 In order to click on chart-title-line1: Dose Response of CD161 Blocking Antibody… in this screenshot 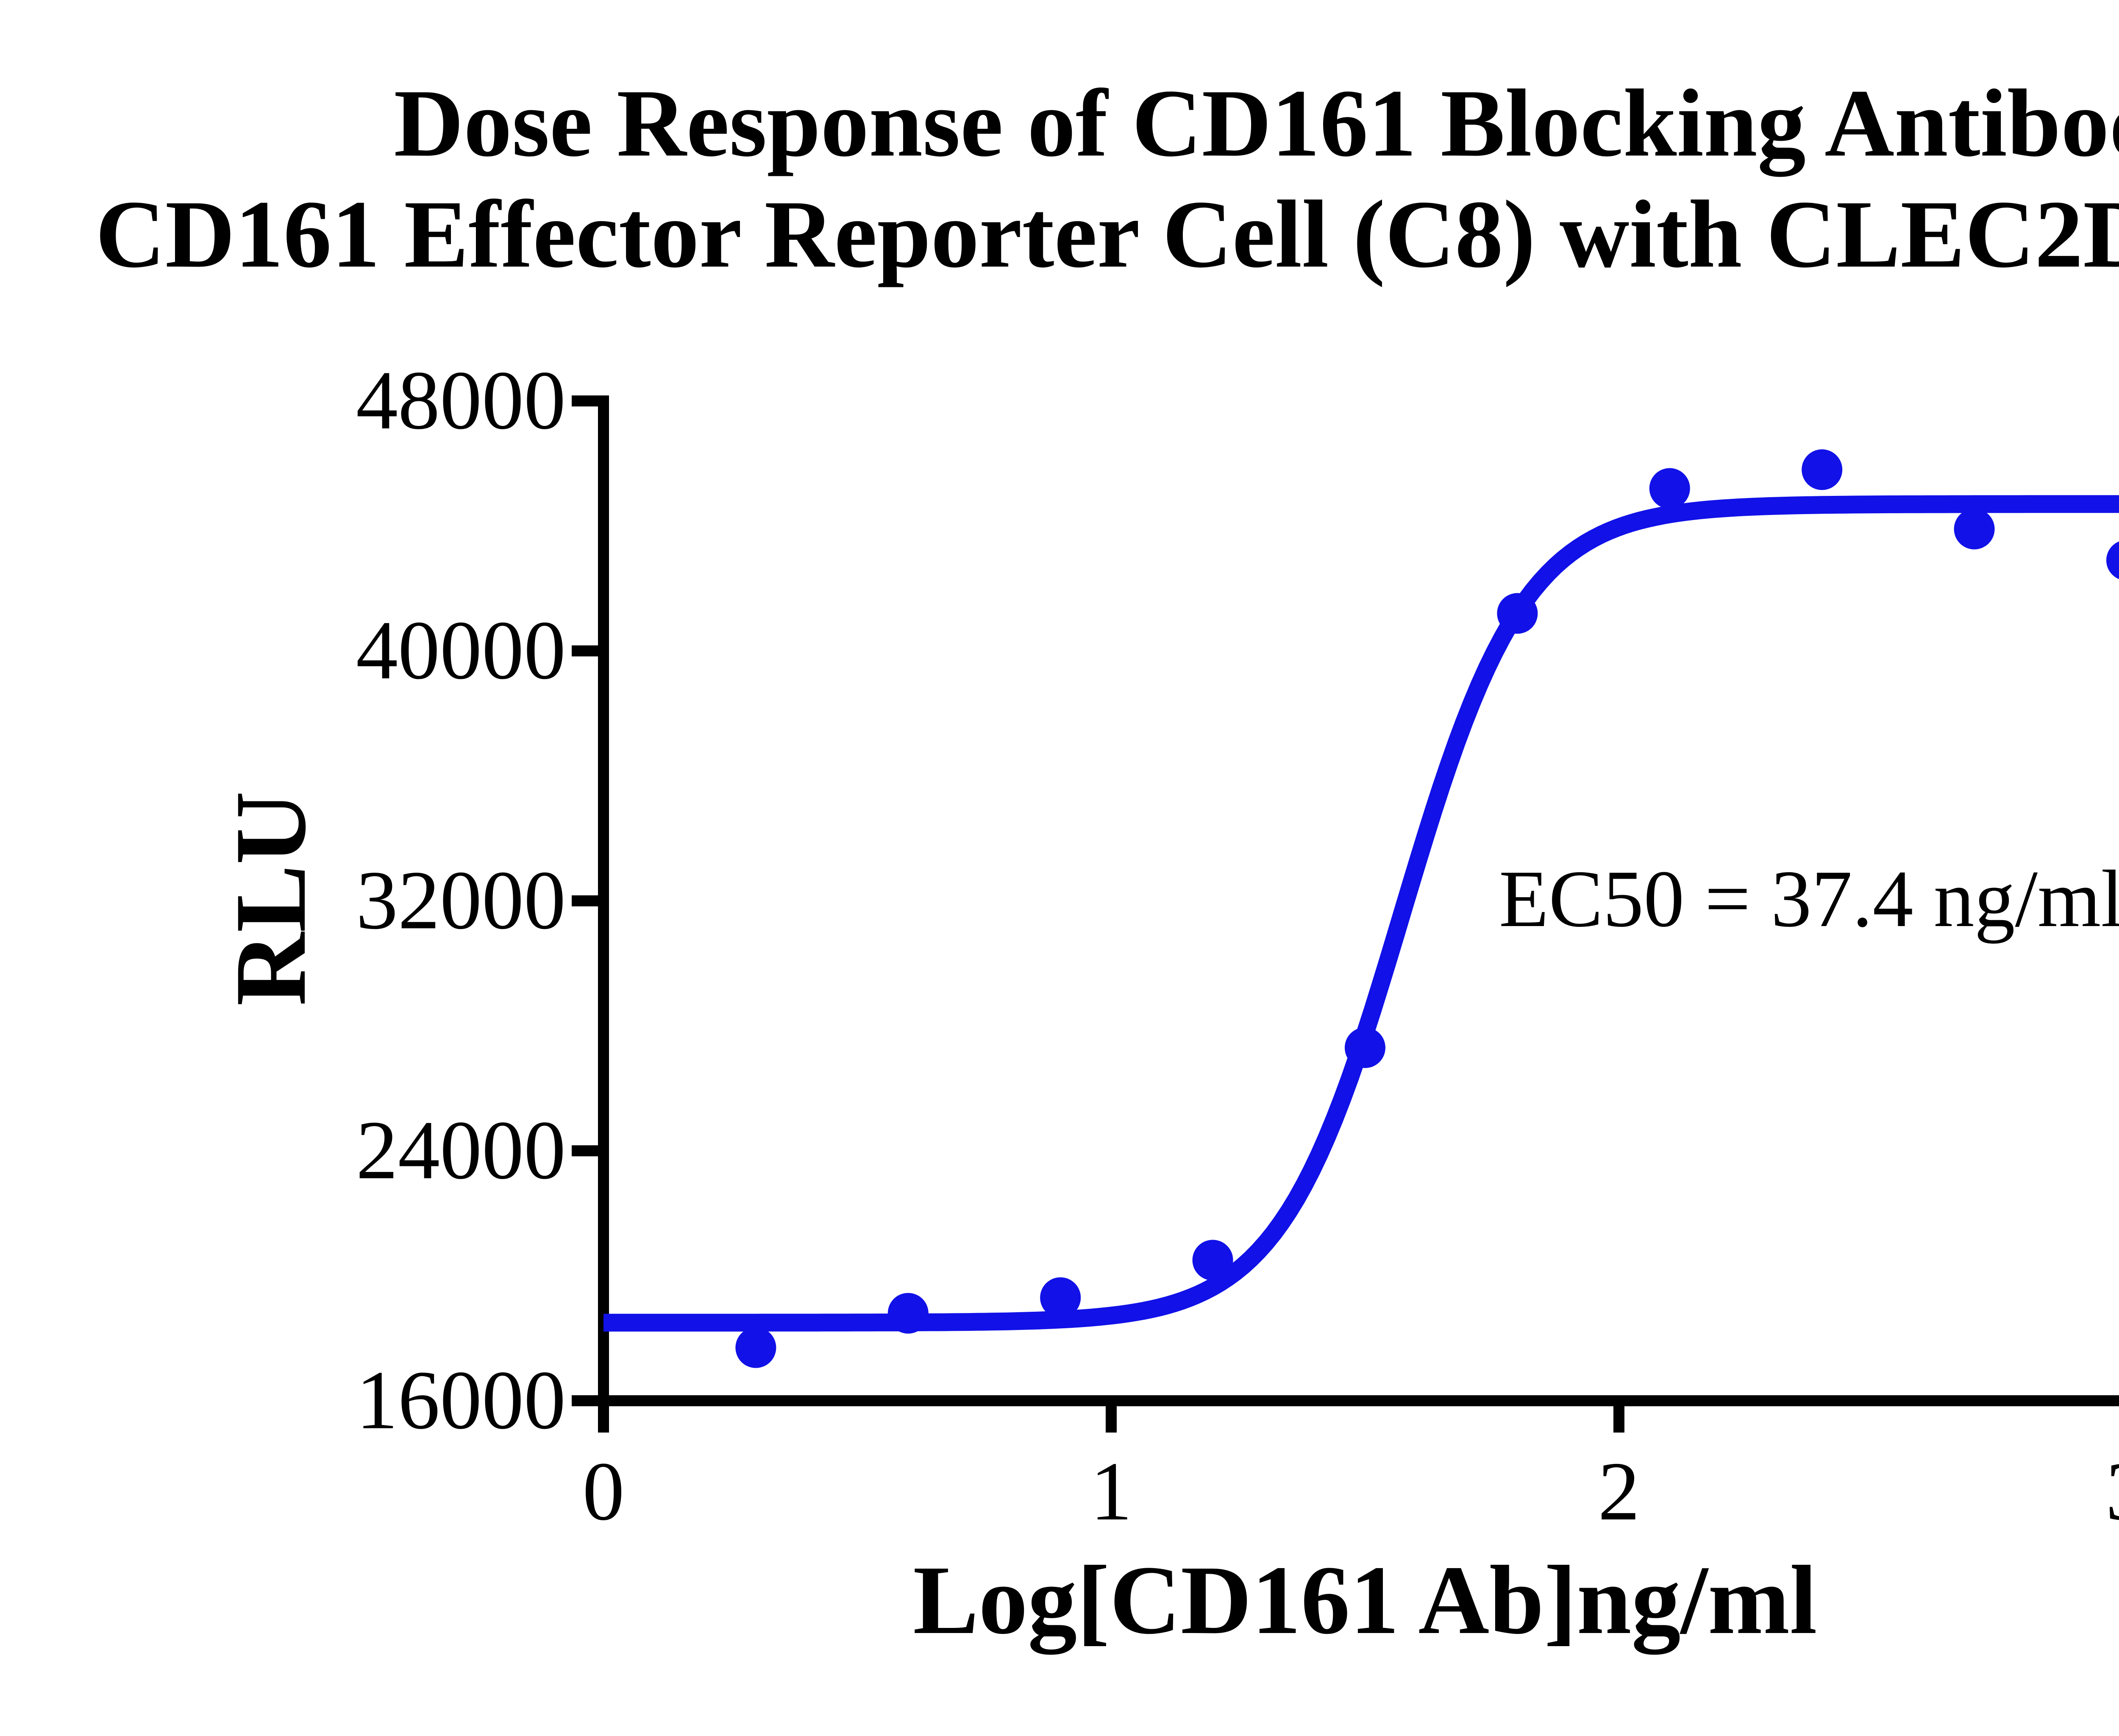, I will do `click(1256, 124)`.